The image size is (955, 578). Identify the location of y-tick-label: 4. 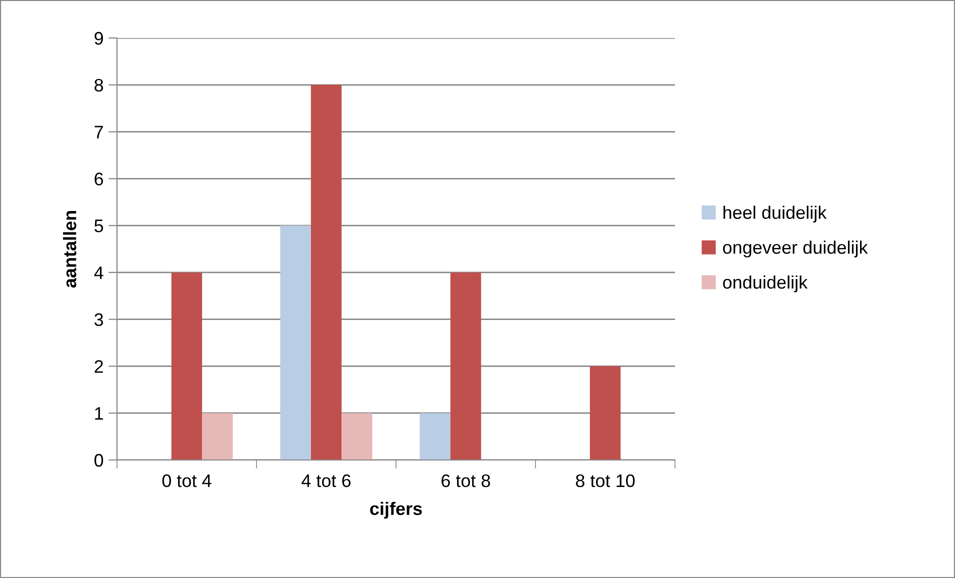
(99, 272).